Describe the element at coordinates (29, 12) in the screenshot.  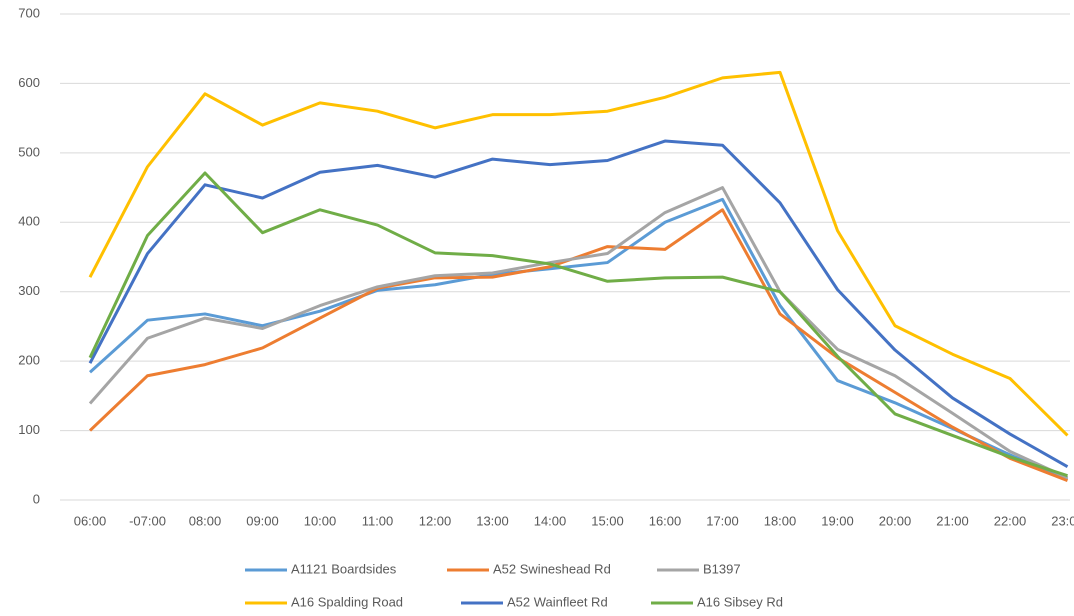
I see `y-tick-label: 700` at that location.